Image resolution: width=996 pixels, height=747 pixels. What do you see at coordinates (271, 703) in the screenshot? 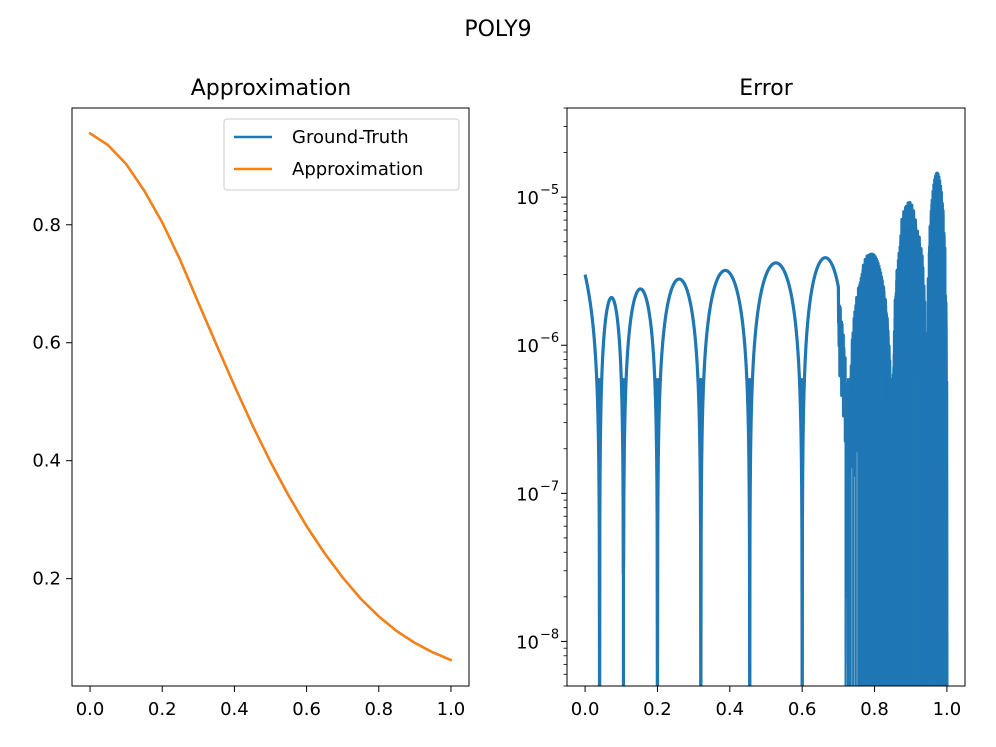
I see `approximation-x-axis: 0.0 0.2 0.4 0.6 0.8 1.0` at bounding box center [271, 703].